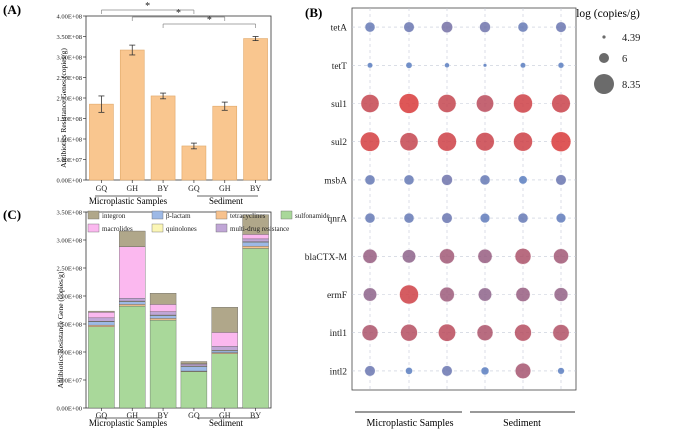  I want to click on panel-c-ytick-label: 0.00E+00, so click(69, 409).